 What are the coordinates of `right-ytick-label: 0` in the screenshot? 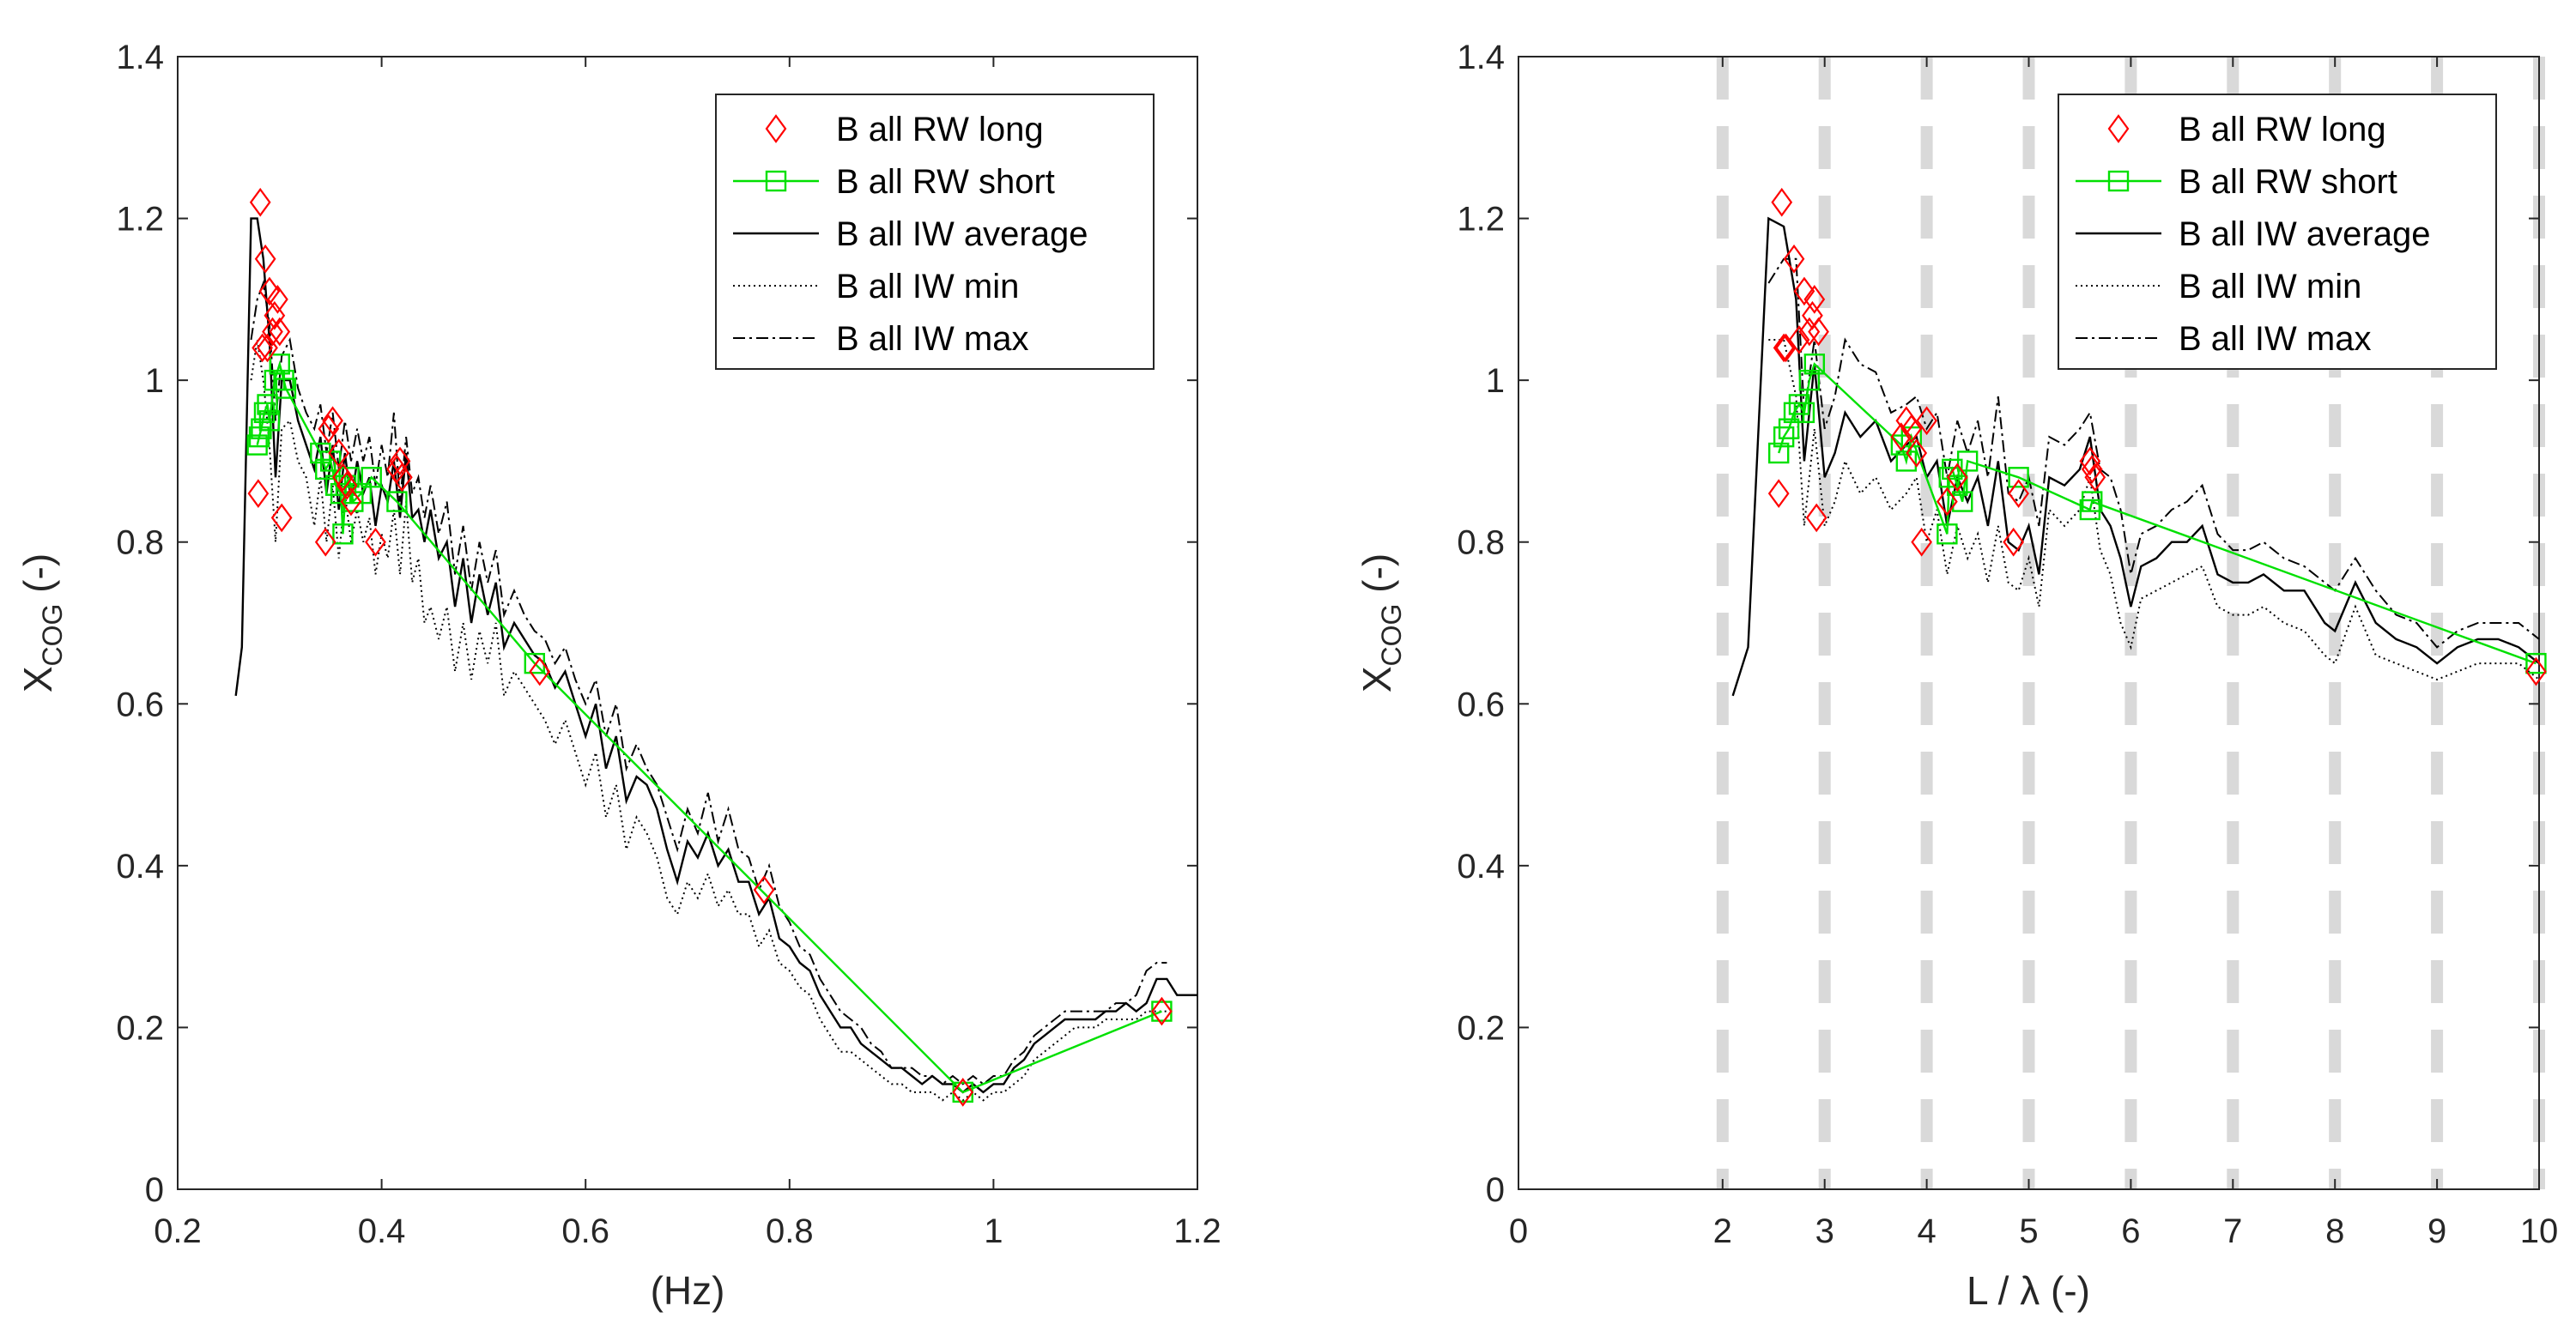 It's located at (1495, 1190).